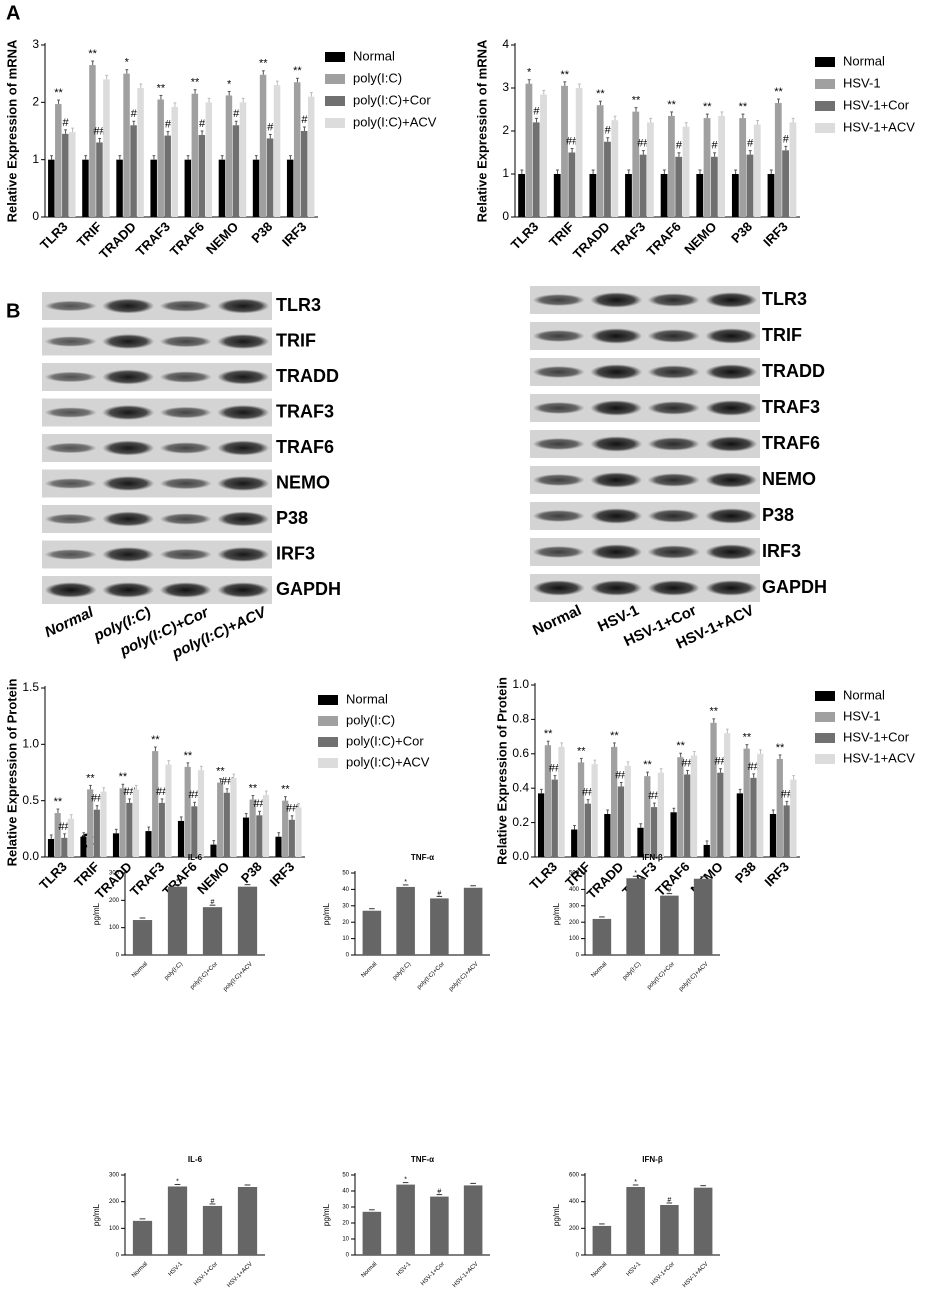 The height and width of the screenshot is (1300, 929). What do you see at coordinates (505, 87) in the screenshot?
I see `y-tick-label: 3` at bounding box center [505, 87].